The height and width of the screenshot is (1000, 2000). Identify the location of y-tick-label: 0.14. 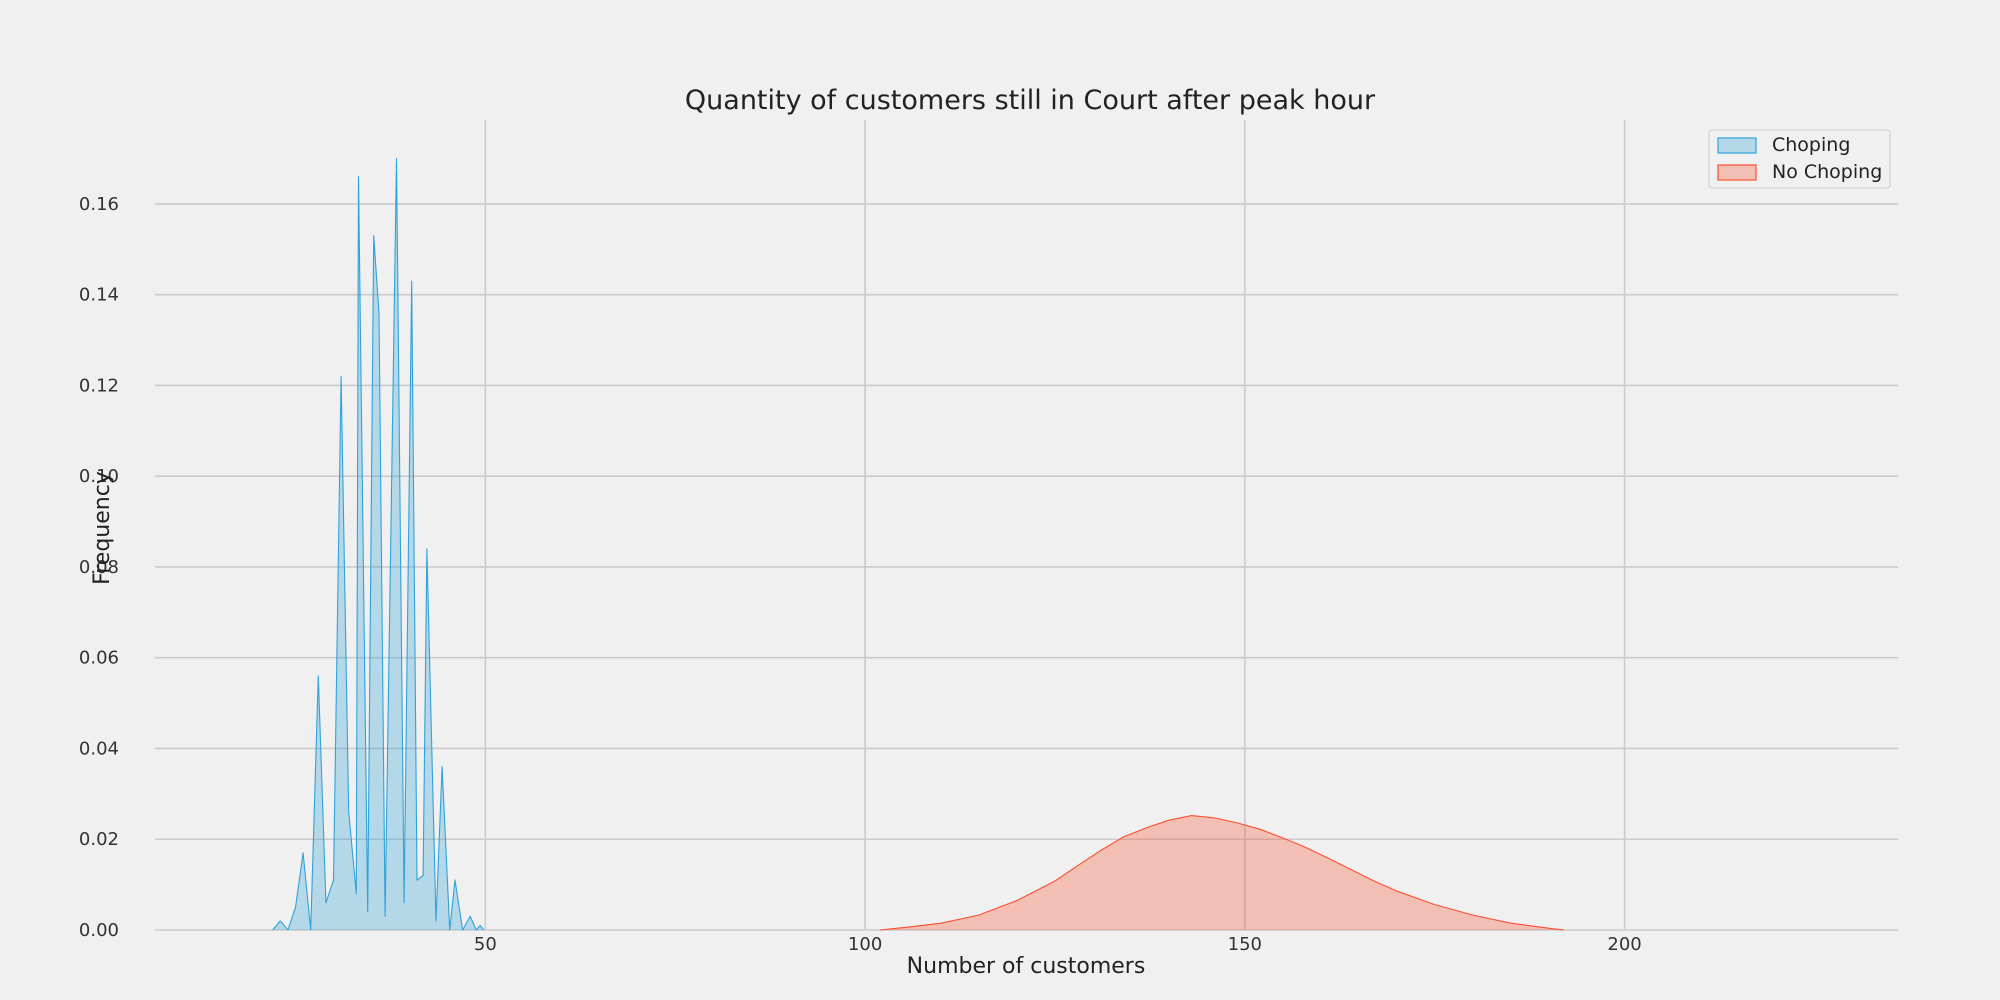
(99, 295).